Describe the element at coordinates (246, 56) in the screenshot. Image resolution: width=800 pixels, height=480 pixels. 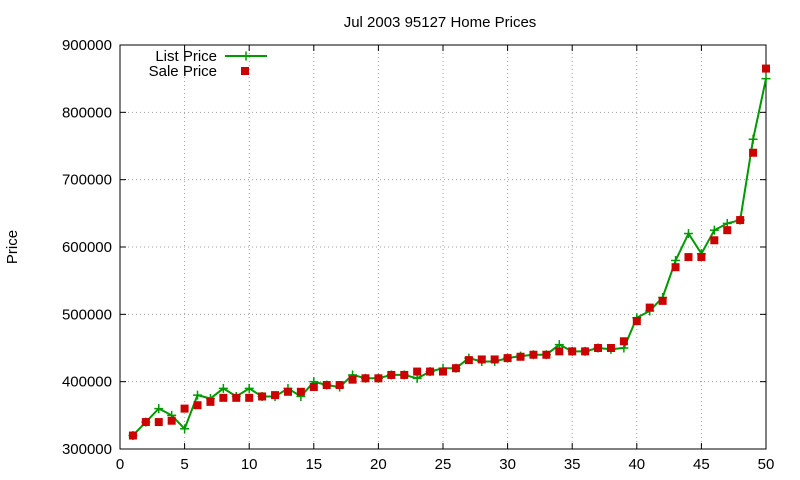
I see `legend-marker-list-price` at that location.